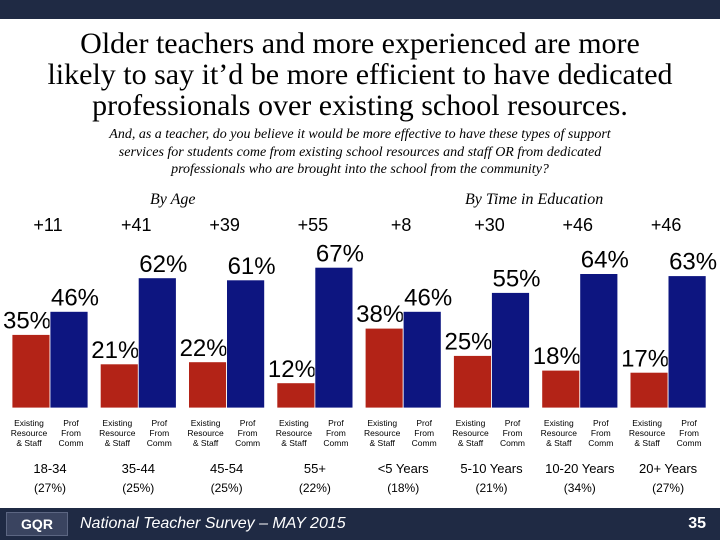  Describe the element at coordinates (315, 488) in the screenshot. I see `category-base-label: (22%)` at that location.